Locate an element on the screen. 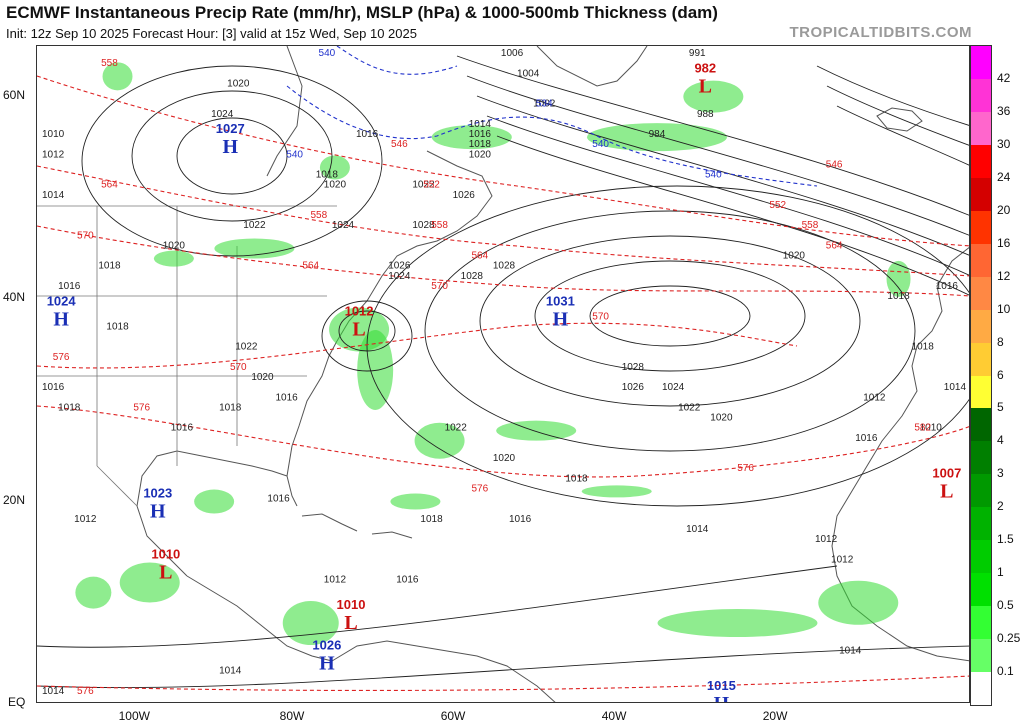  high-center-value: 1031 is located at coordinates (560, 300).